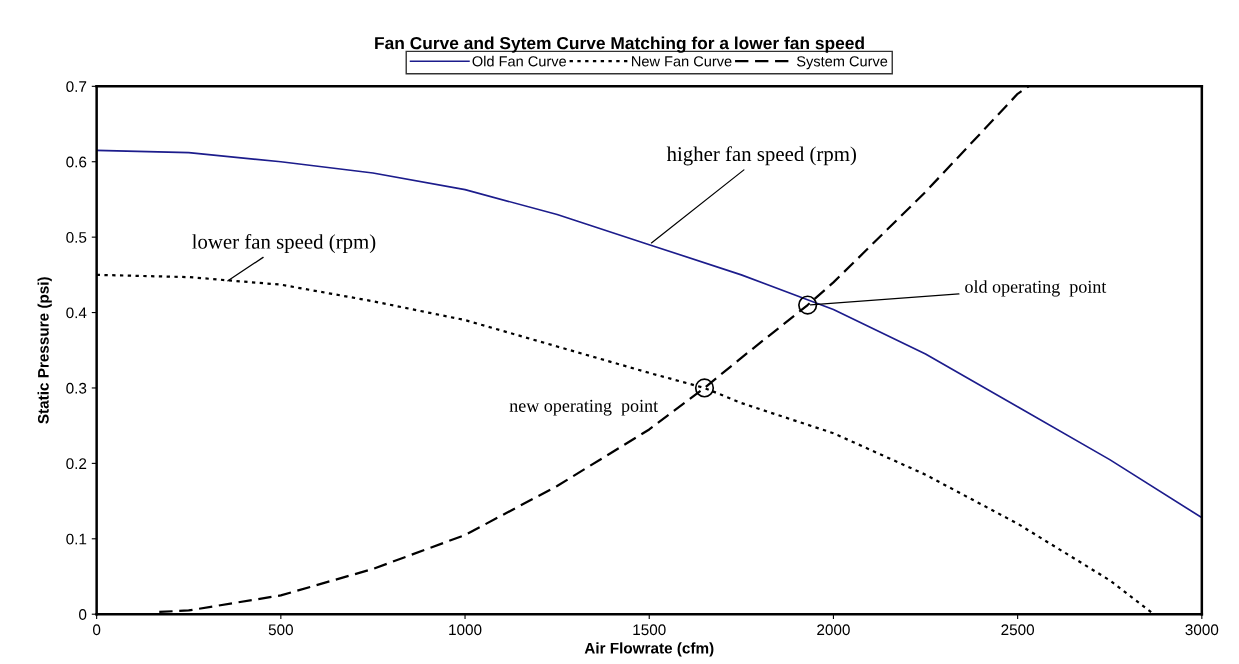  What do you see at coordinates (76, 313) in the screenshot?
I see `y-tick-label: 0.4` at bounding box center [76, 313].